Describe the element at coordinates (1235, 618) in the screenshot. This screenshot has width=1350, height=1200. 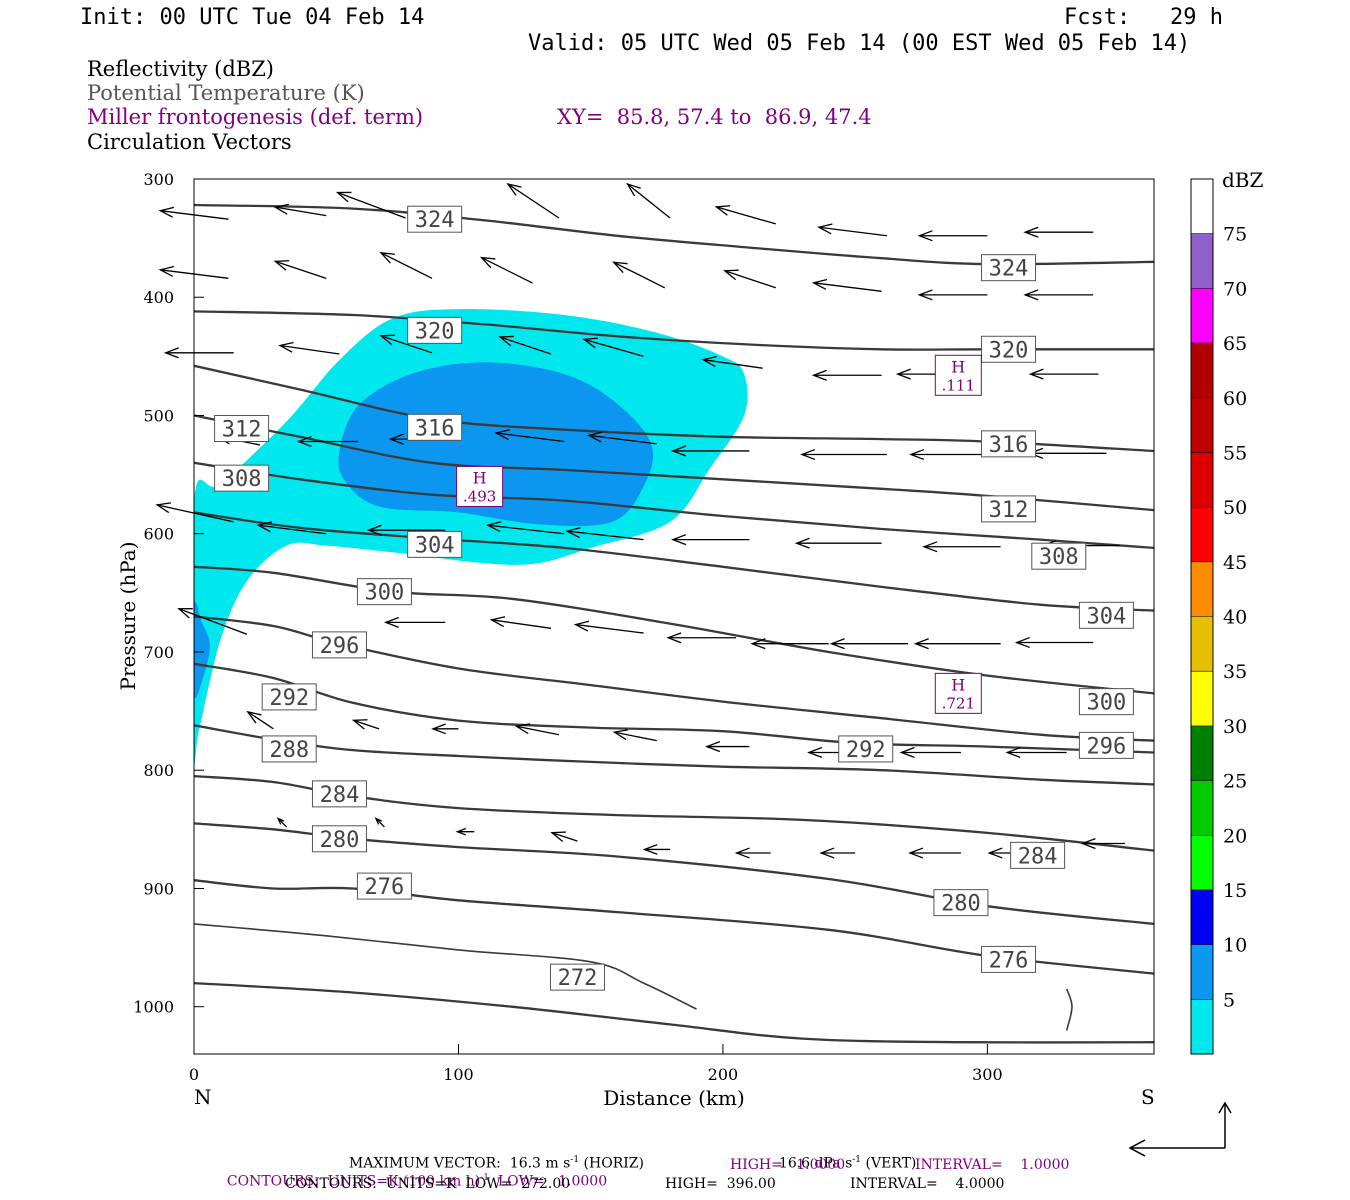
I see `colorbar-level-label: 40` at that location.